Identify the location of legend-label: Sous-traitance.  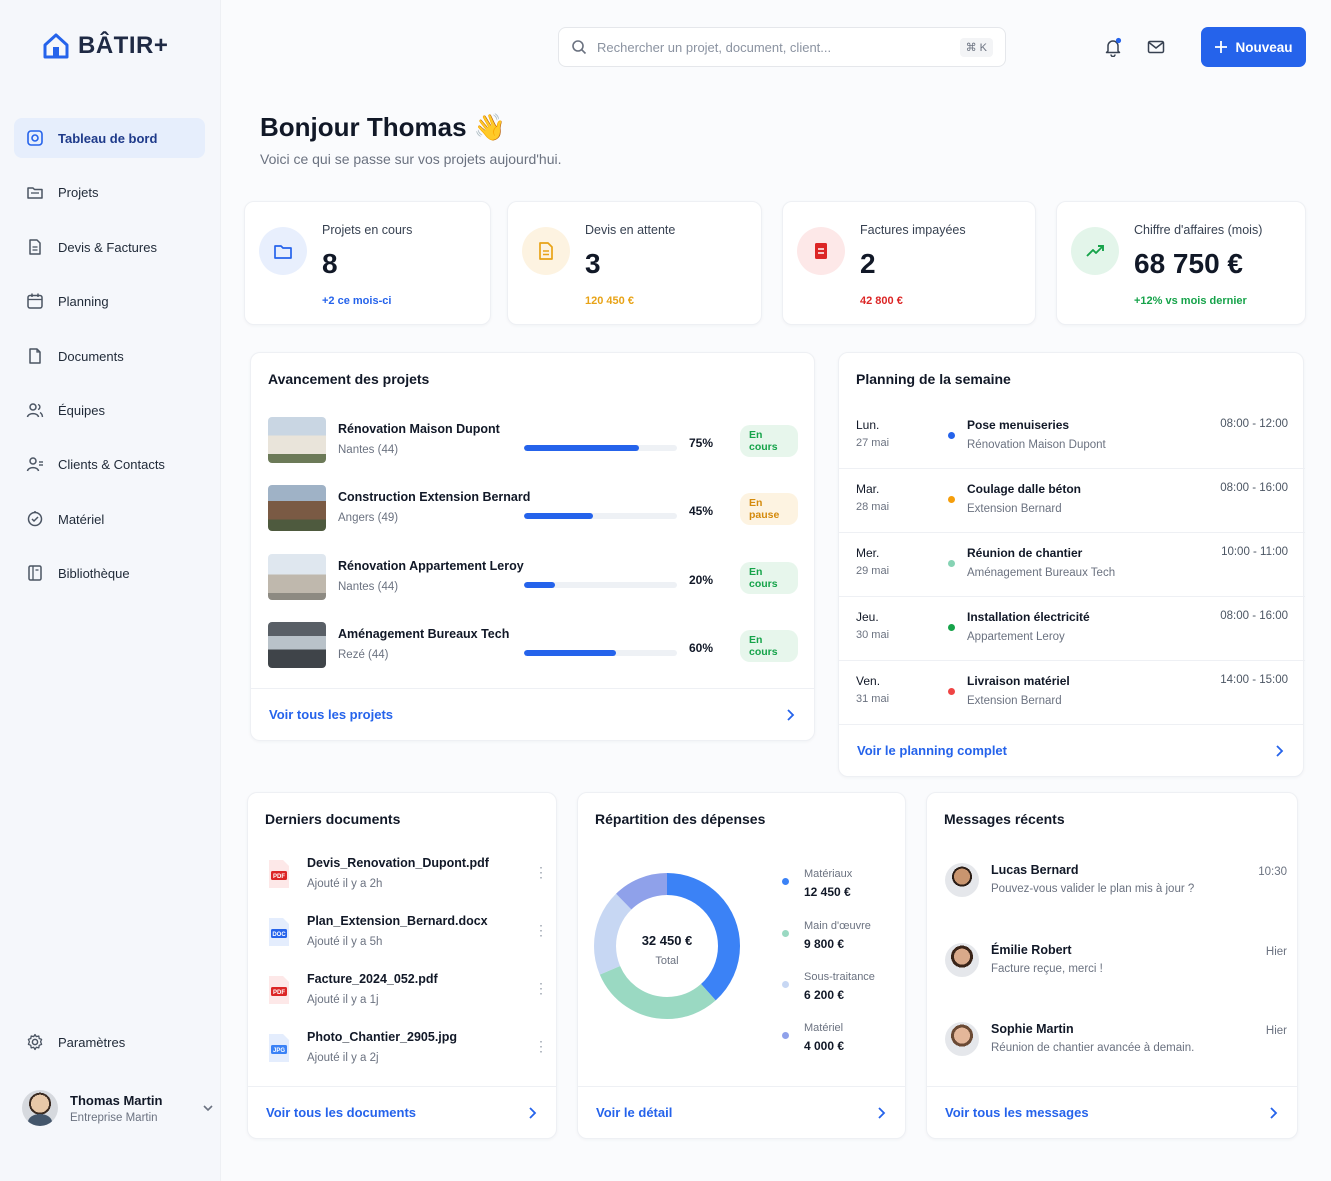
(839, 977).